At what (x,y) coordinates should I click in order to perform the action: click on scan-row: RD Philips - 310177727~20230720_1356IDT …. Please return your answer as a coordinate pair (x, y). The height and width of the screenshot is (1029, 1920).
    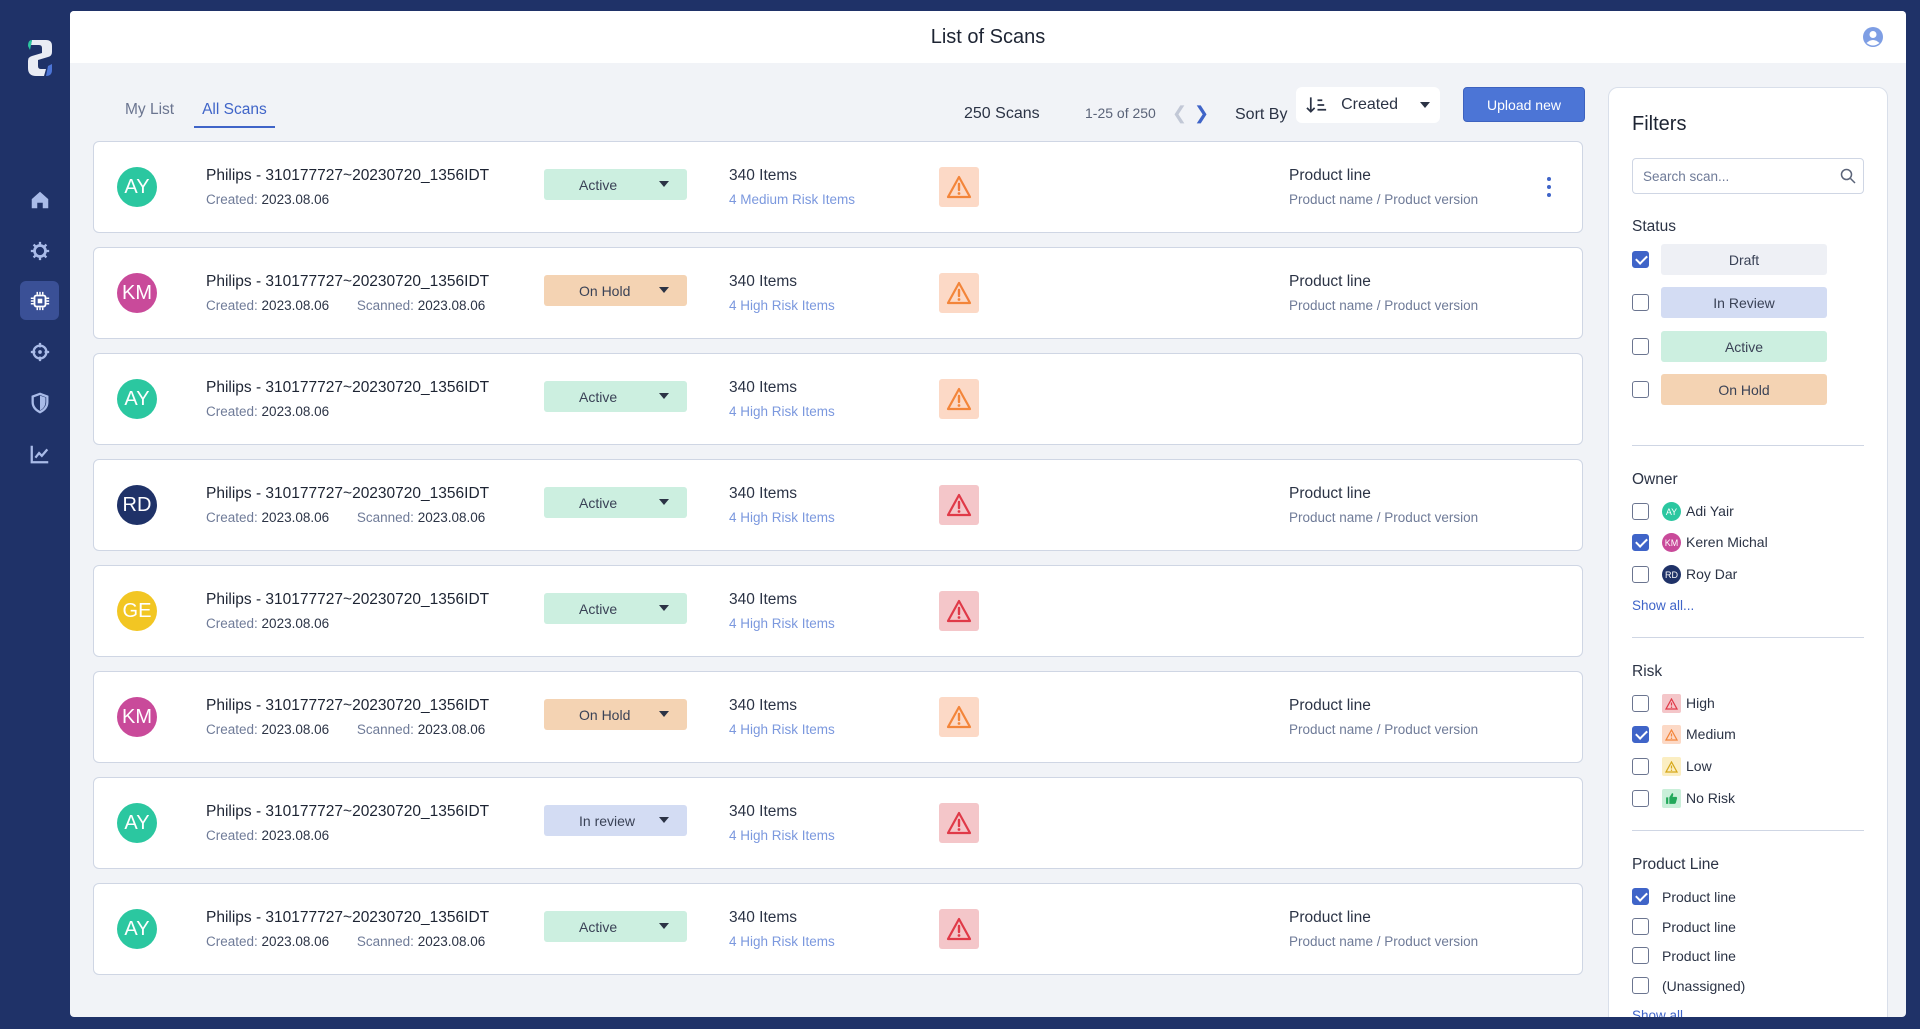
    Looking at the image, I should click on (838, 505).